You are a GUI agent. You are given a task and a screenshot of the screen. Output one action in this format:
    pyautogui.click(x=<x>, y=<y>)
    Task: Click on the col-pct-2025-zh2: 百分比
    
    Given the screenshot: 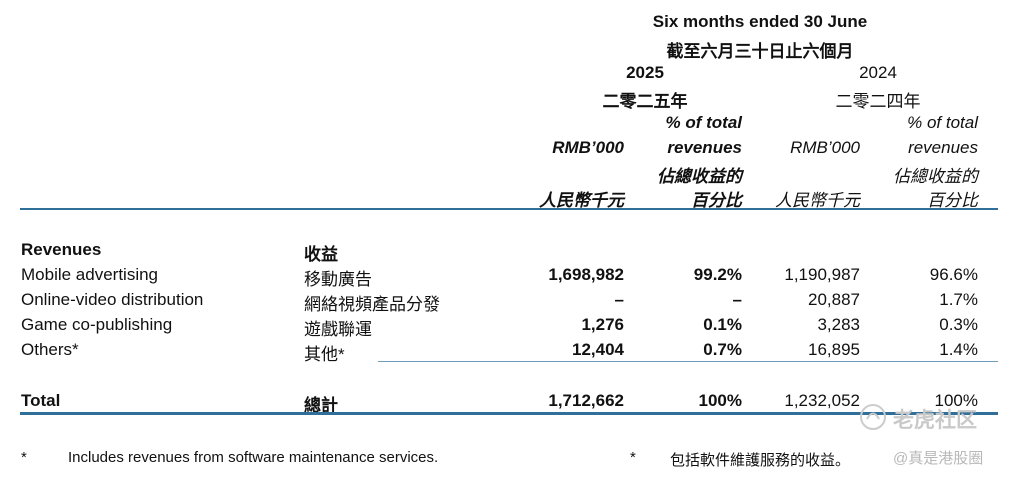 What is the action you would take?
    pyautogui.click(x=716, y=200)
    